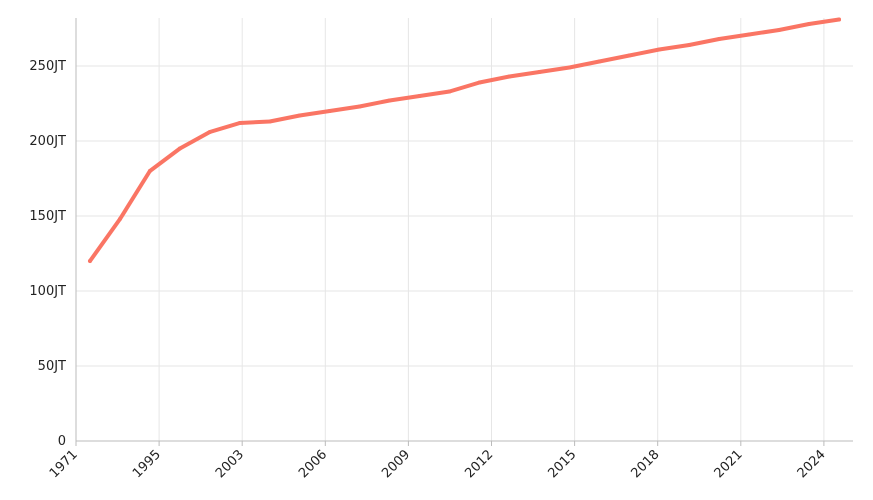 The height and width of the screenshot is (500, 873). Describe the element at coordinates (396, 464) in the screenshot. I see `x-tick-label: 2009` at that location.